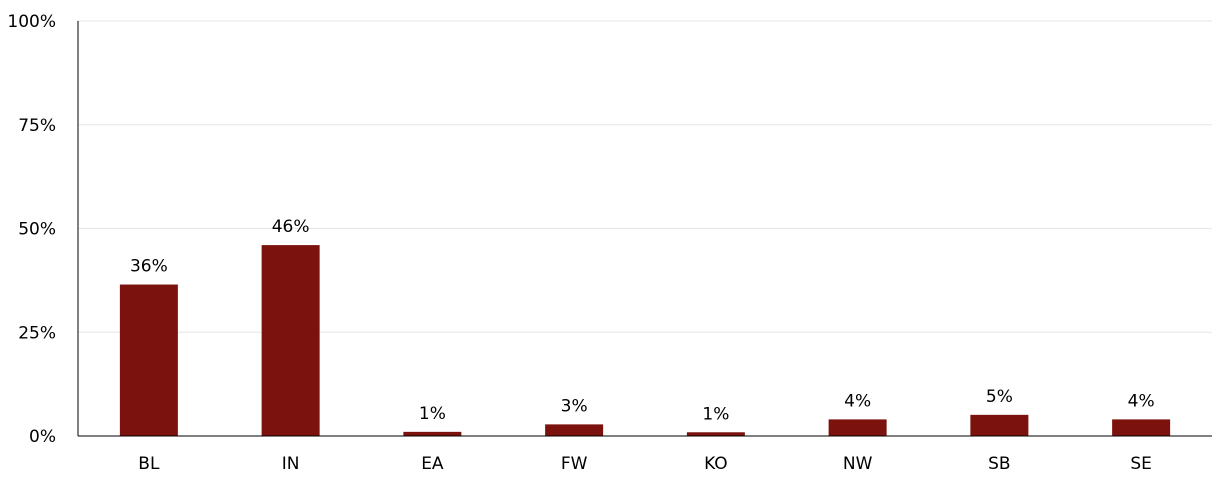 The width and height of the screenshot is (1226, 480). I want to click on y-tick-label: 50%, so click(37, 230).